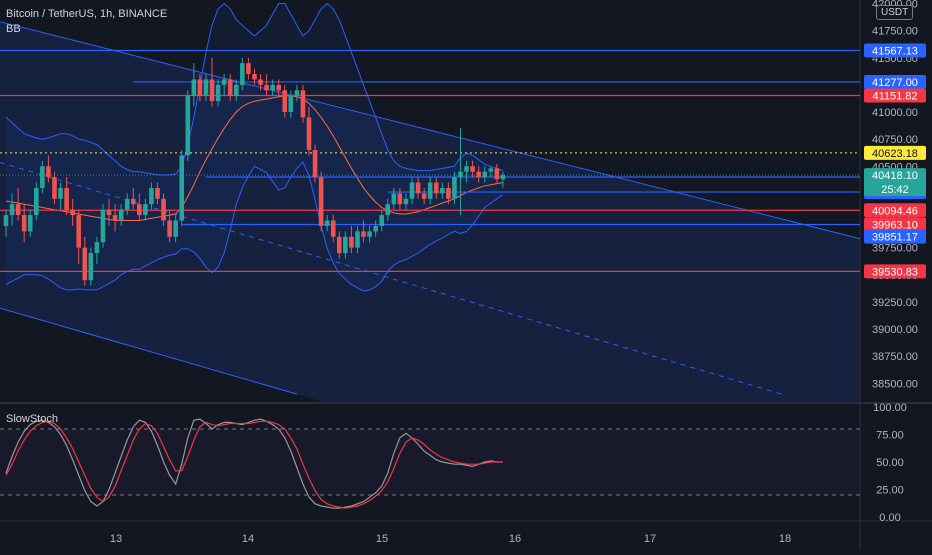 The width and height of the screenshot is (932, 555). I want to click on osc-axis: 0.00 25.00 50.00 75.00 100.00, so click(890, 463).